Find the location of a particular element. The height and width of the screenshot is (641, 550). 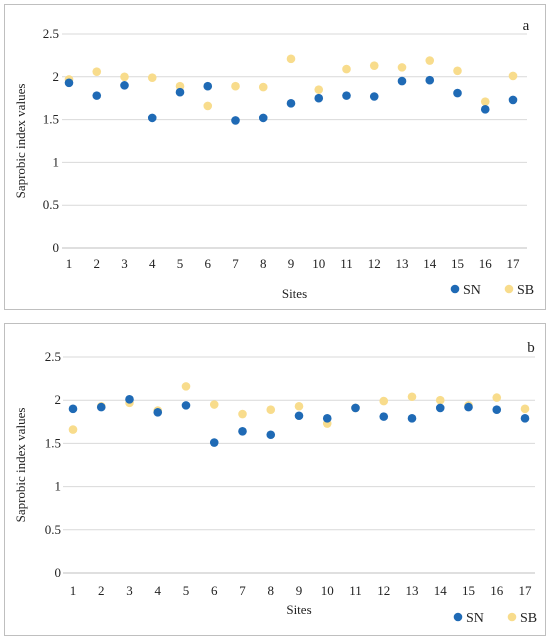

x-tick-label: 7 is located at coordinates (235, 263).